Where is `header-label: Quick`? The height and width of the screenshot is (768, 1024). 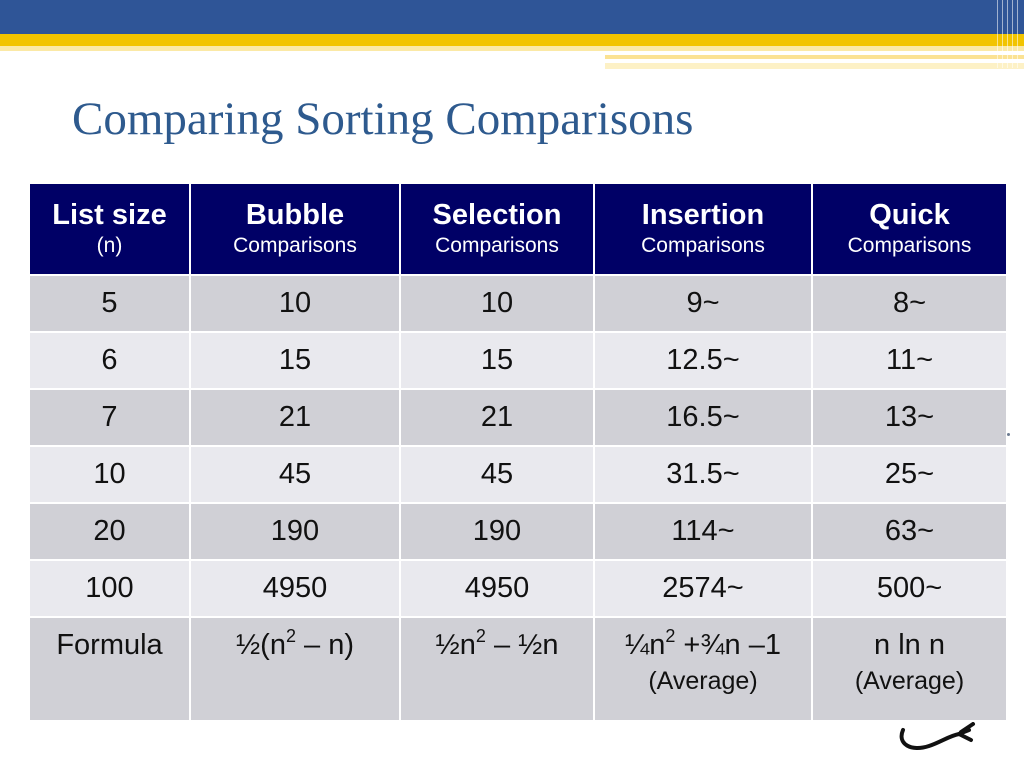
header-label: Quick is located at coordinates (909, 215).